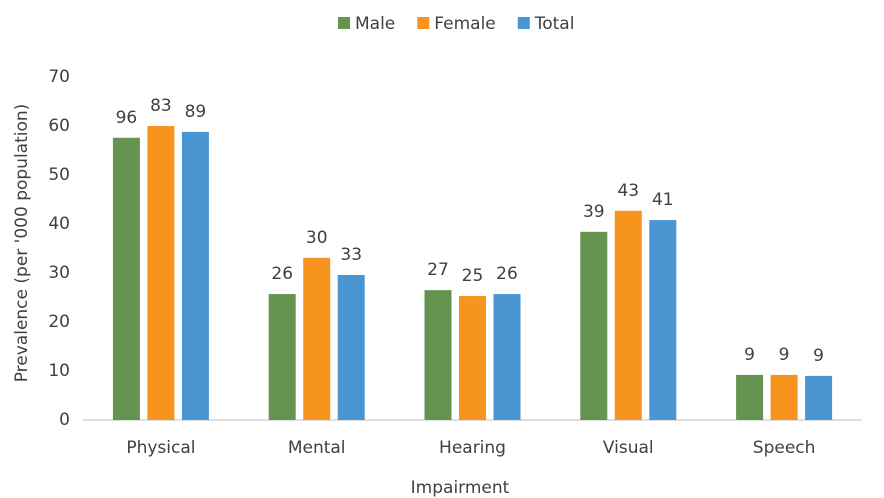 The image size is (884, 498). Describe the element at coordinates (317, 238) in the screenshot. I see `data-label: 30` at that location.